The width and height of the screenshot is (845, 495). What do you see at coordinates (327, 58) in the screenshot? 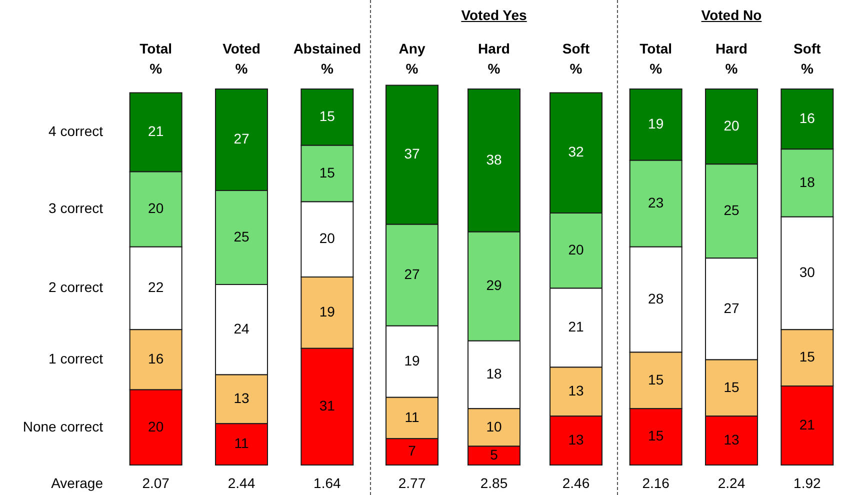
I see `x-tick-label: Abstained %` at bounding box center [327, 58].